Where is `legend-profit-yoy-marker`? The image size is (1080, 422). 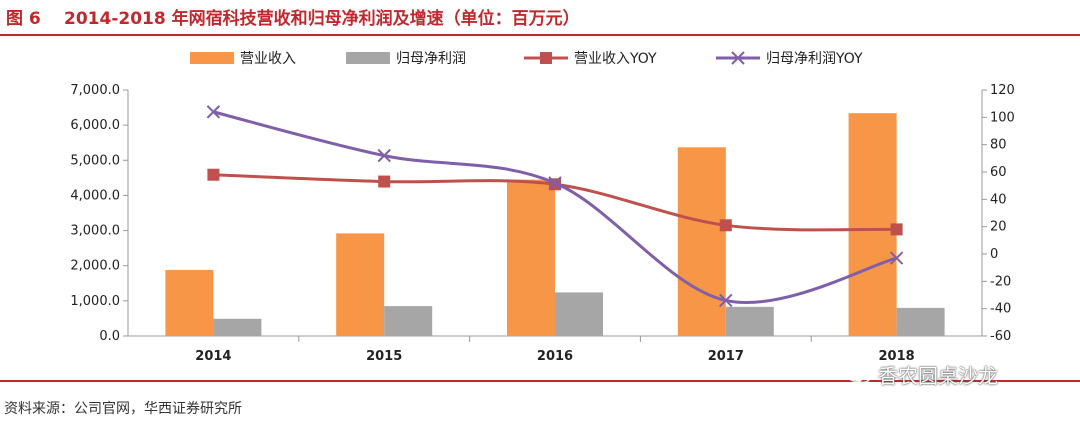
legend-profit-yoy-marker is located at coordinates (738, 58).